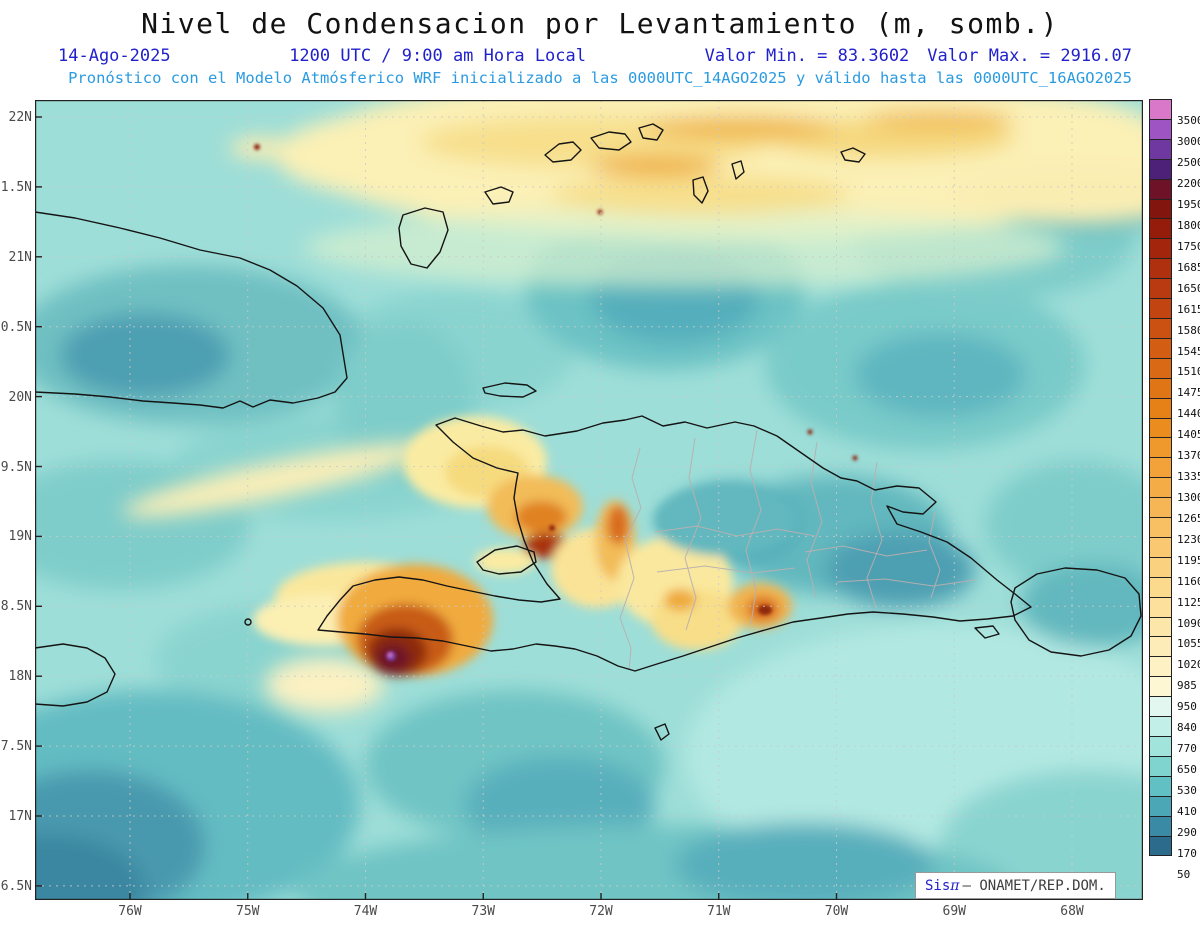 The height and width of the screenshot is (927, 1200). I want to click on colorbar-tick-label: 1510, so click(1188, 372).